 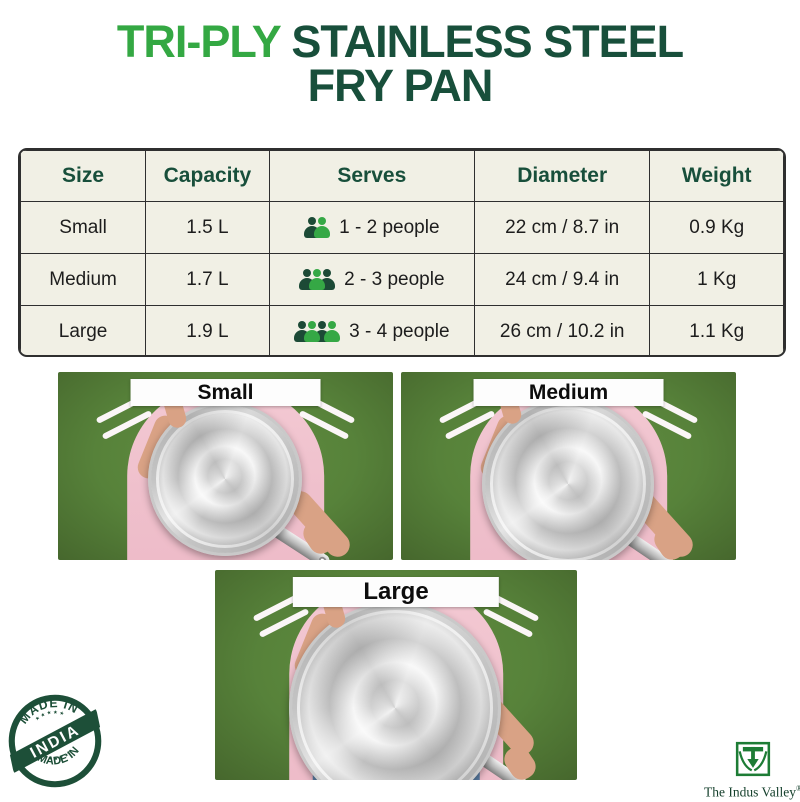 I want to click on photo-small-pan: Small, so click(x=225, y=466).